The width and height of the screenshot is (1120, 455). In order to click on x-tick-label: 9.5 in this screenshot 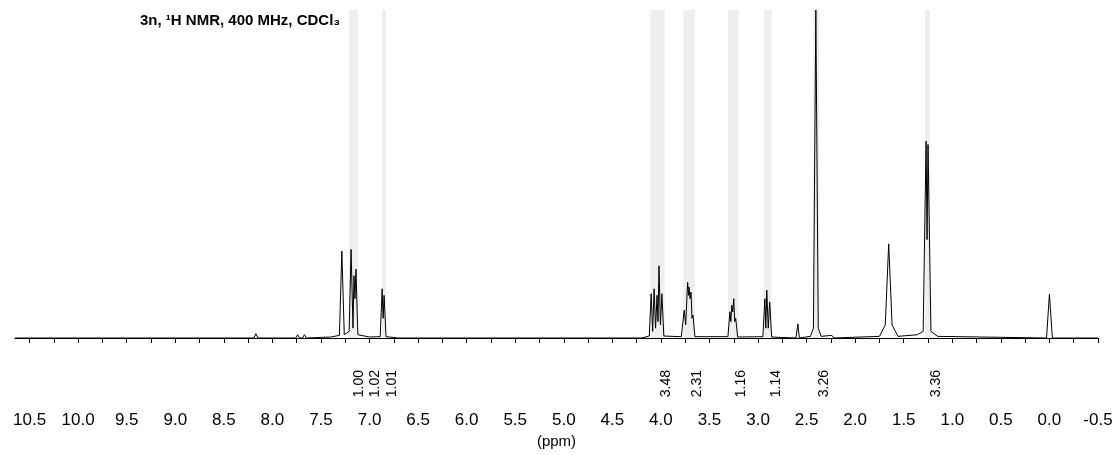, I will do `click(126, 419)`.